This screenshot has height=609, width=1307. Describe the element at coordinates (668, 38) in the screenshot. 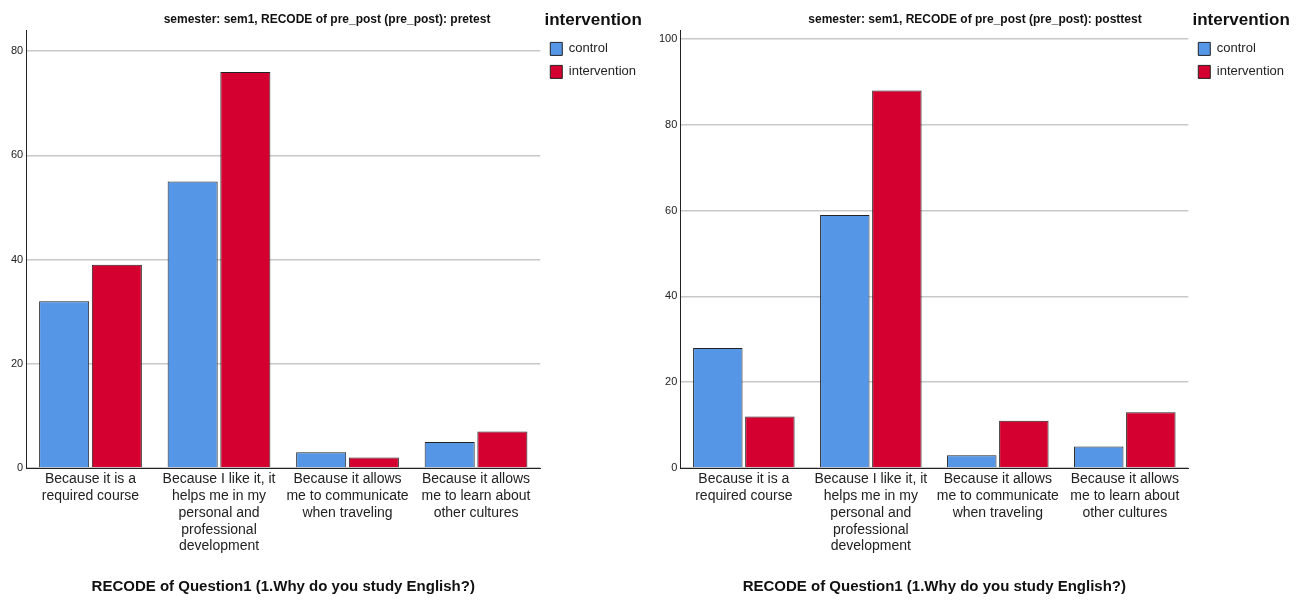

I see `y-tick-label: 100` at that location.